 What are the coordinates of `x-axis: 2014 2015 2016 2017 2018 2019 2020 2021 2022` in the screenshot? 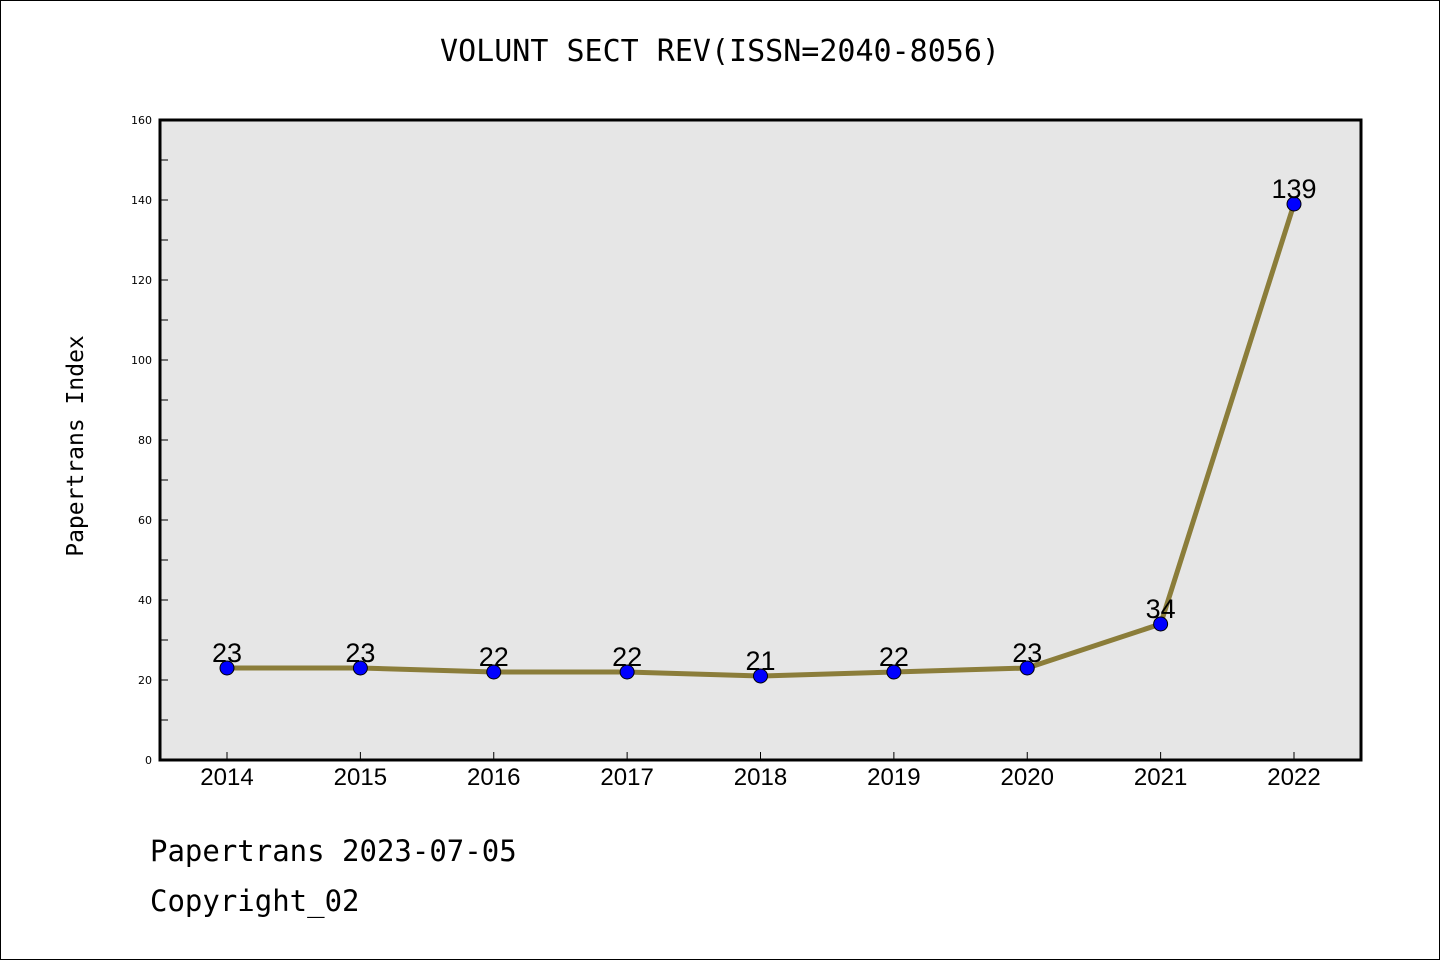 It's located at (760, 771).